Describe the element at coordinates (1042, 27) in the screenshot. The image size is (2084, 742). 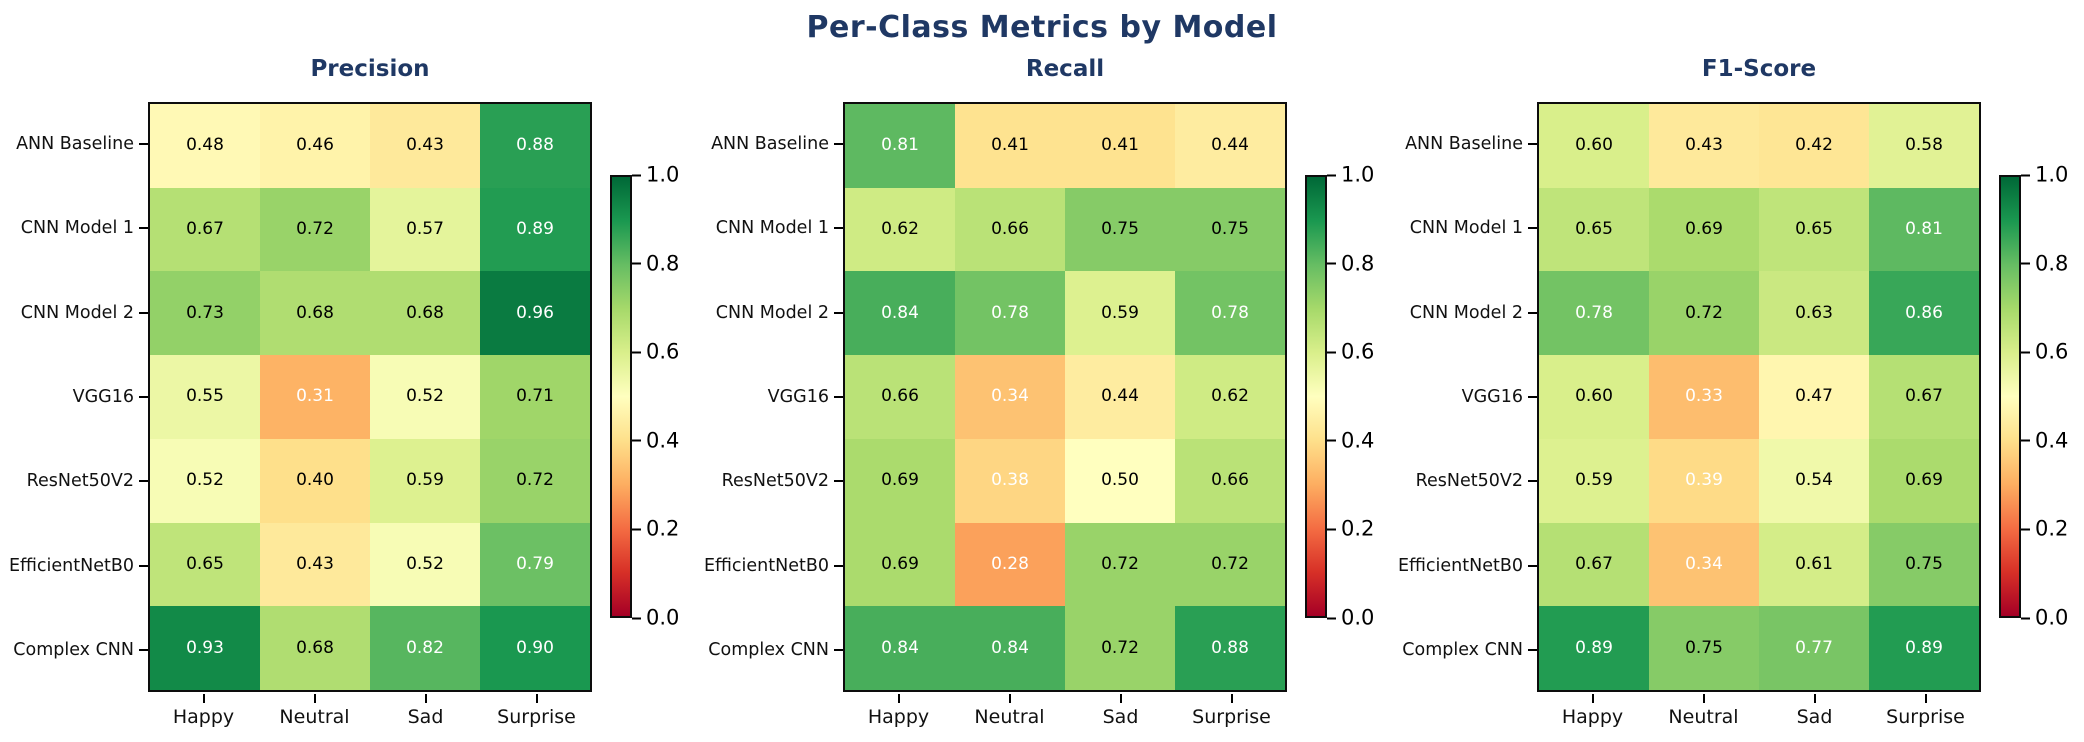
I see `figure-title: Per-Class Metrics by Model` at that location.